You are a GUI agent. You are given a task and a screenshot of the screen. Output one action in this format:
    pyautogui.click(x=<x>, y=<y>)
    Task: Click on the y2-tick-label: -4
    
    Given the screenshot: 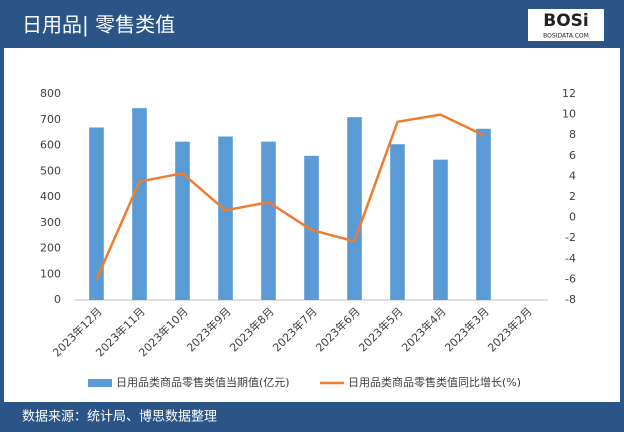 What is the action you would take?
    pyautogui.click(x=570, y=258)
    